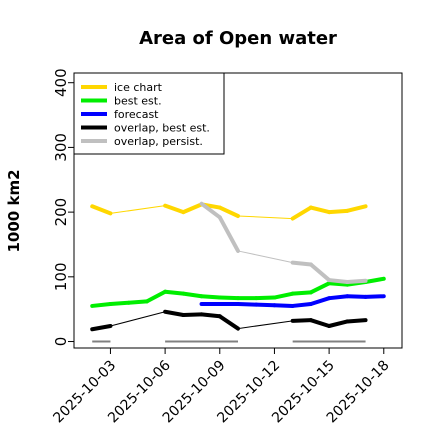 The height and width of the screenshot is (440, 440). What do you see at coordinates (61, 147) in the screenshot?
I see `y-tick-label: 300` at bounding box center [61, 147].